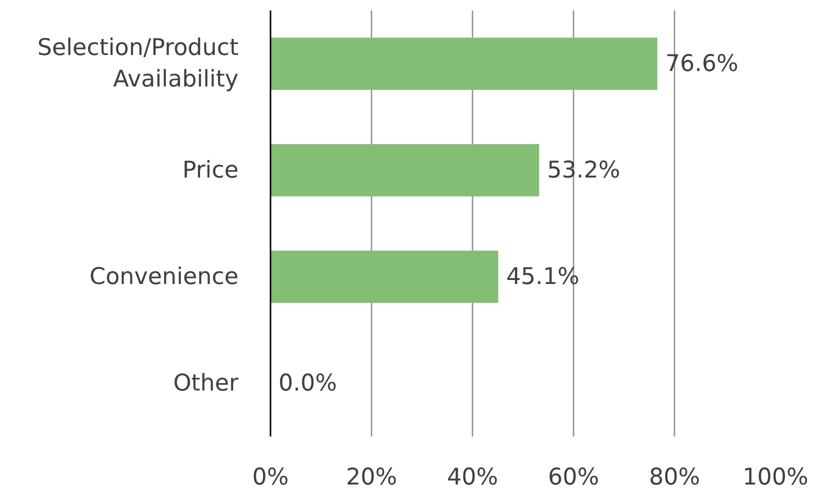 This screenshot has width=814, height=493. I want to click on x-tick-label: 100%, so click(775, 477).